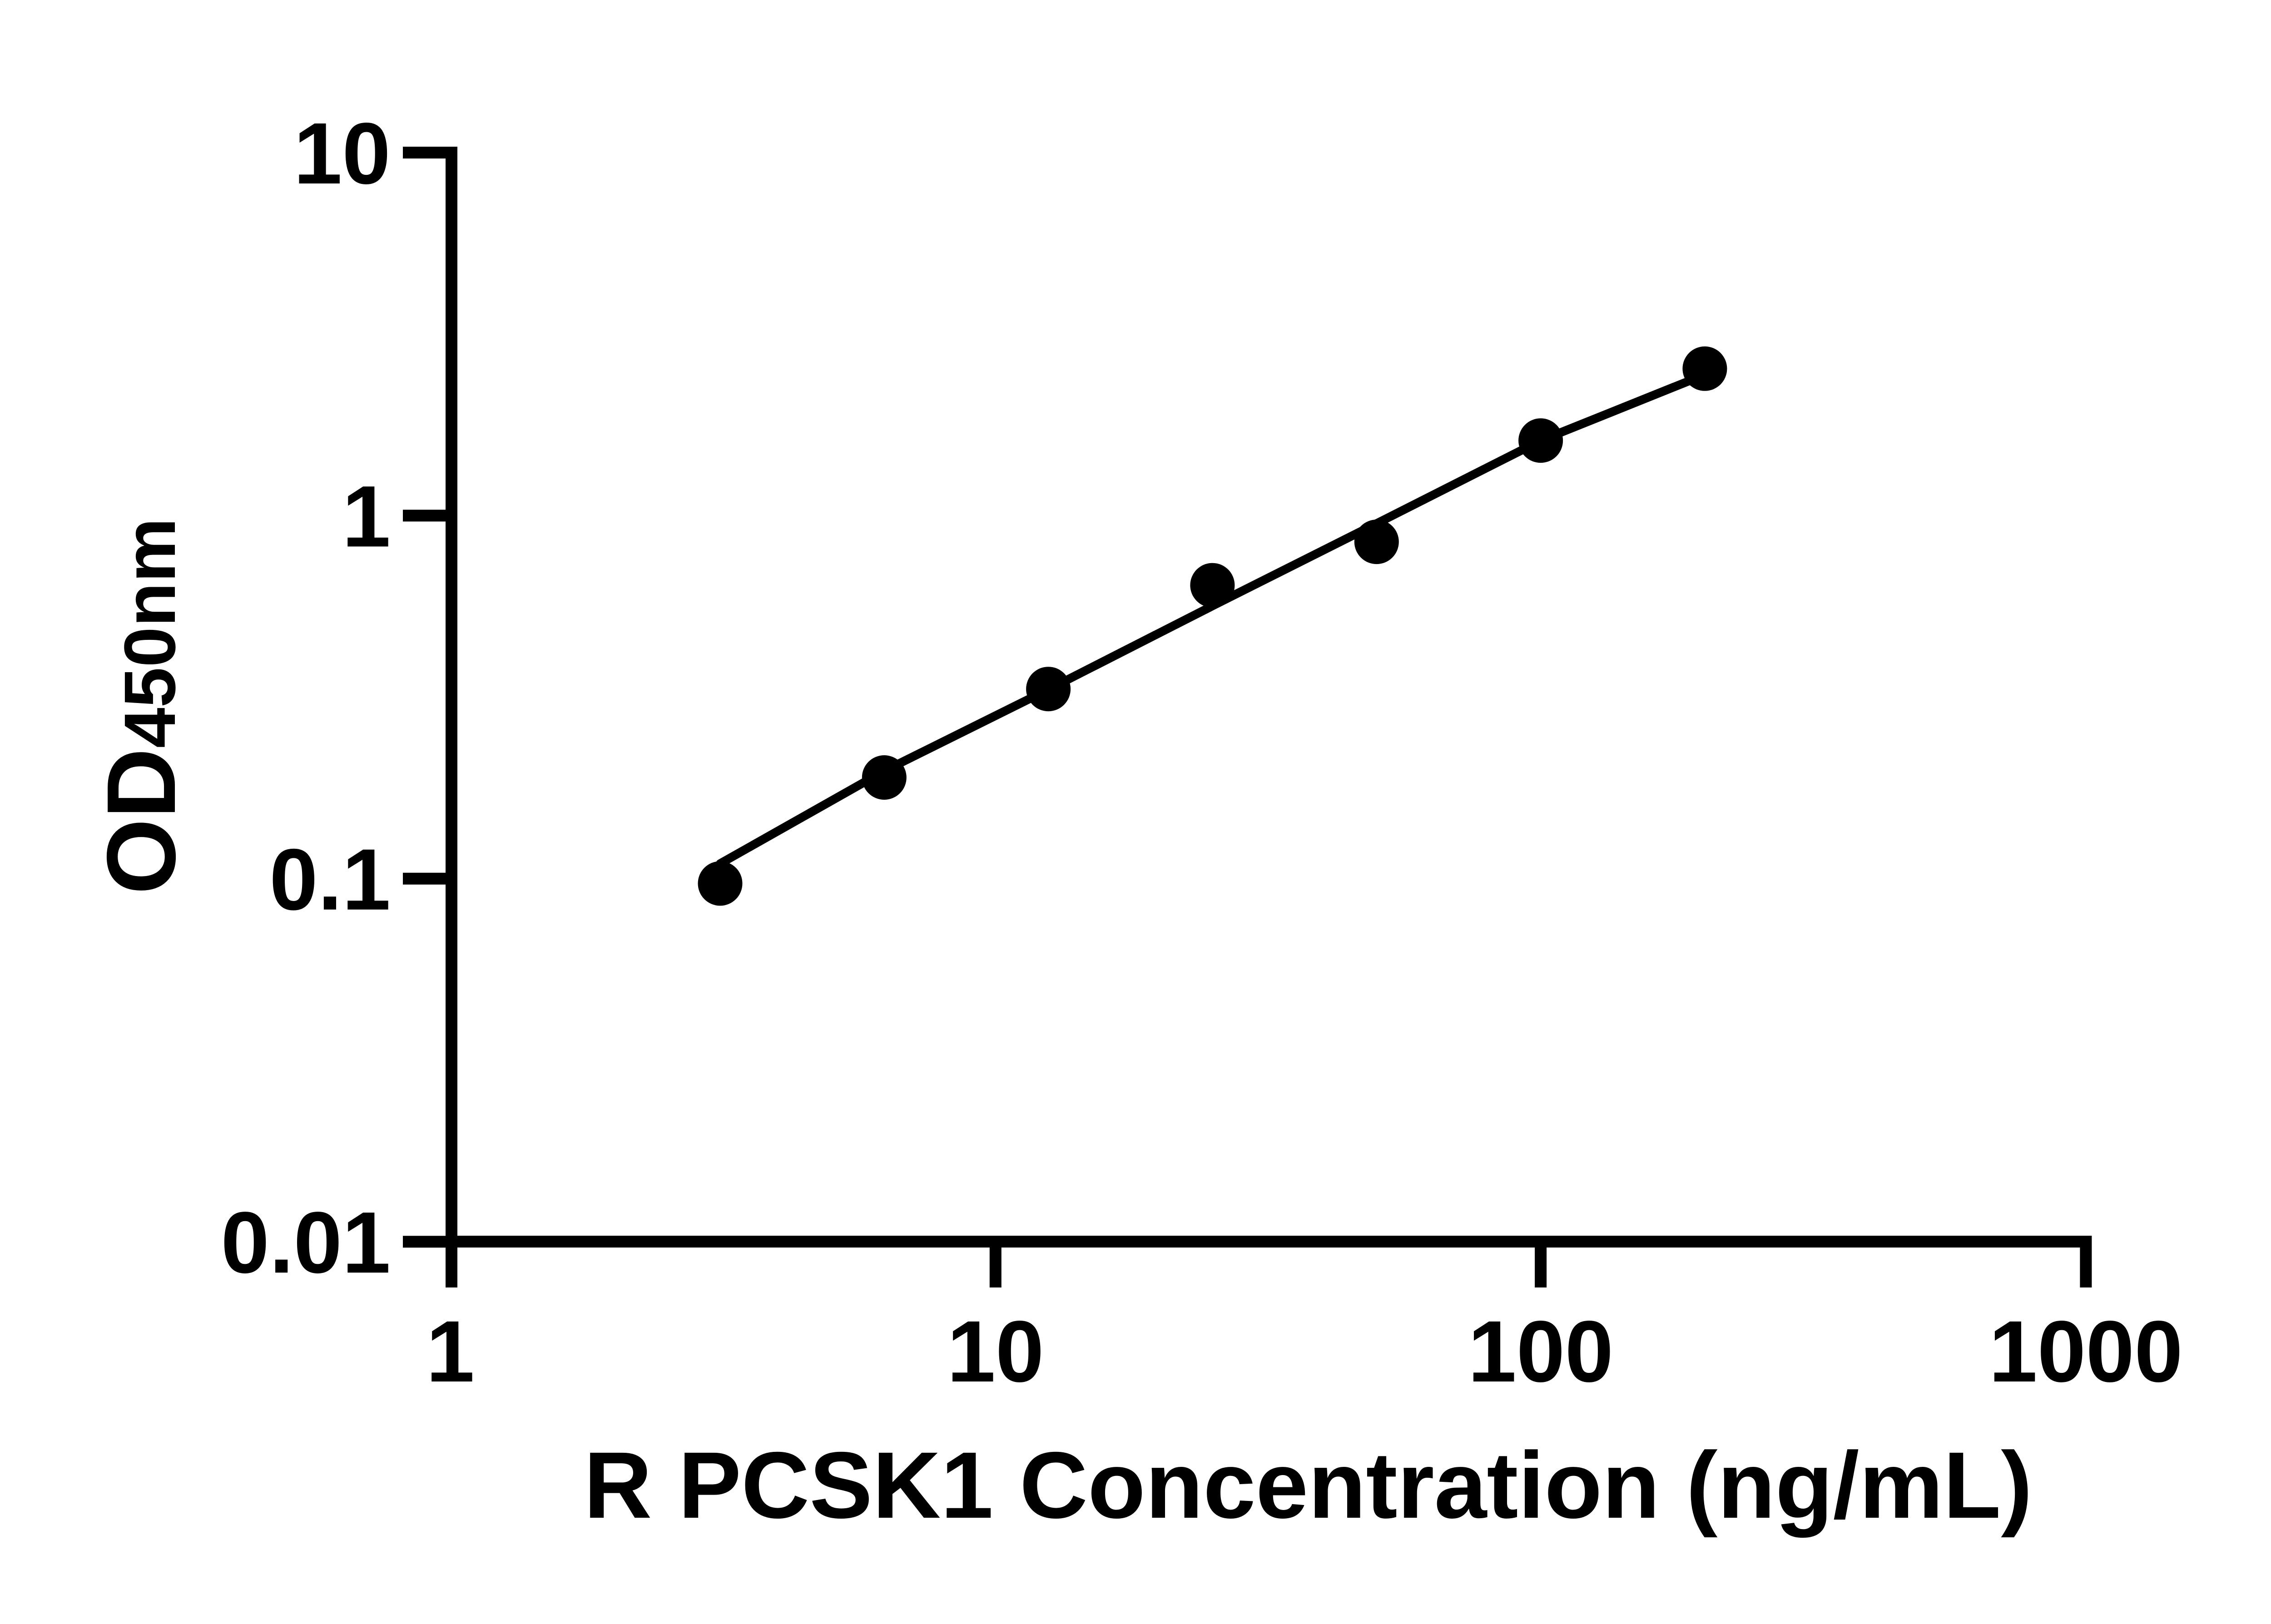 This screenshot has width=2271, height=1624. I want to click on y-axis-title: OD450nm, so click(141, 706).